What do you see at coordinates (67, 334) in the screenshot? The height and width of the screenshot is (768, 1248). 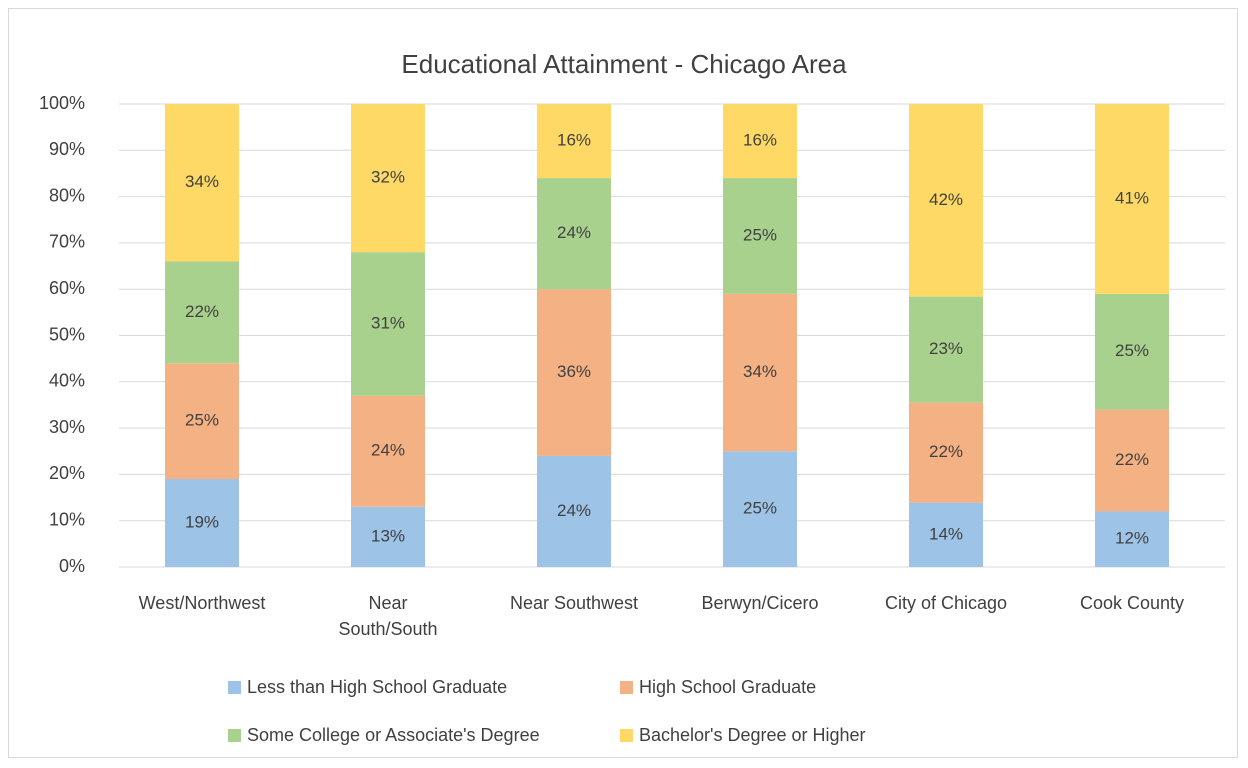 I see `y-tick-label: 50%` at bounding box center [67, 334].